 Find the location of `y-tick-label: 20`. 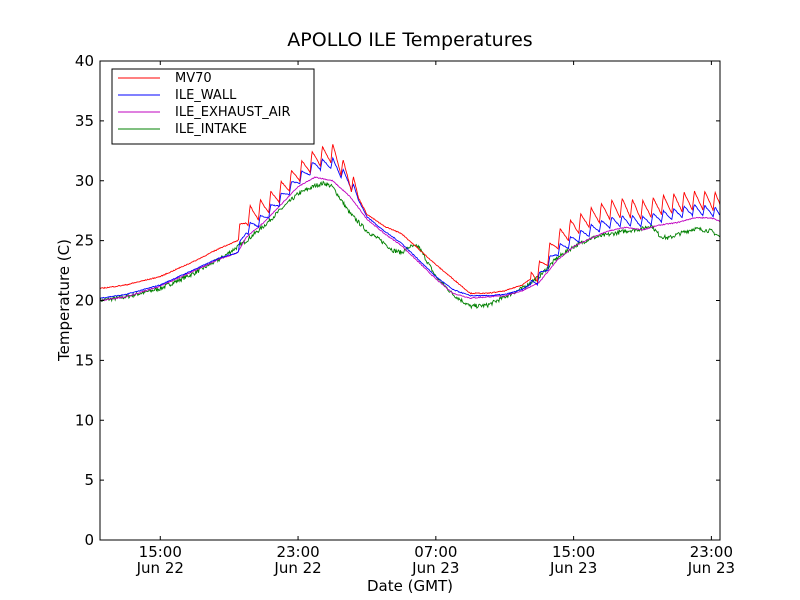

y-tick-label: 20 is located at coordinates (84, 301).